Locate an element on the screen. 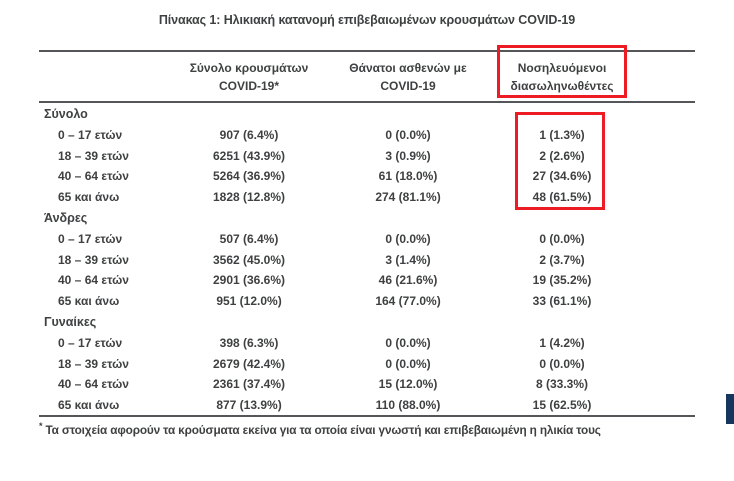  cell-cases: 2361 (37.4%) is located at coordinates (249, 384).